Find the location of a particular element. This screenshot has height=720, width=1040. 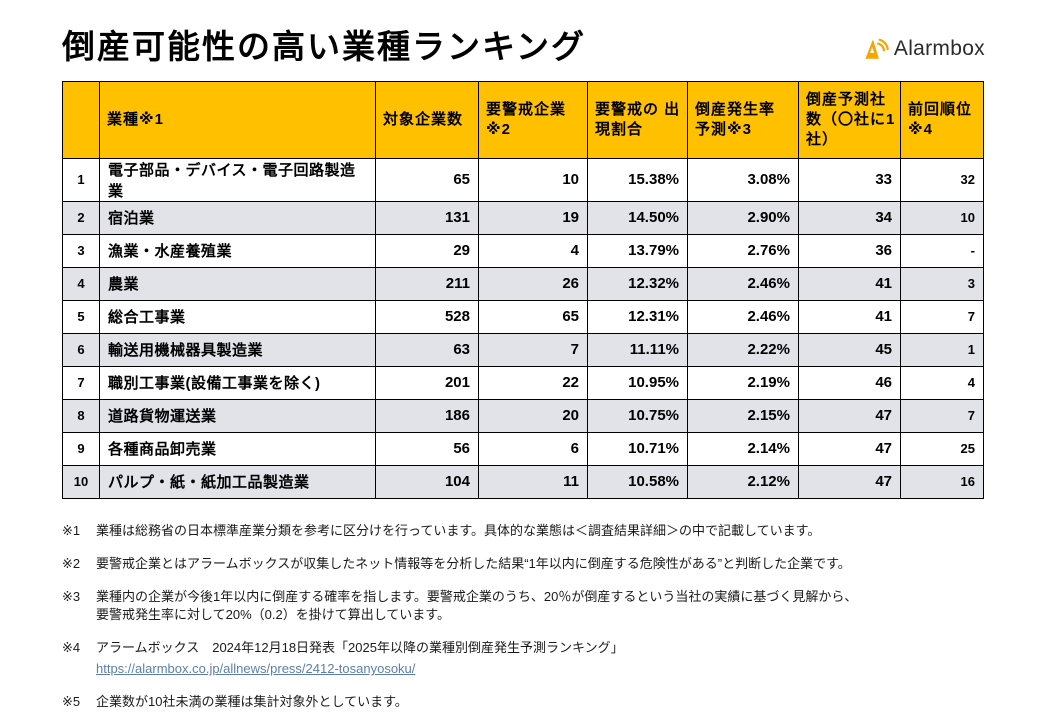

table-row: 7 職別工事業(設備工事業を除く) 201 22 10.95% 2.19% 46 4 is located at coordinates (523, 382).